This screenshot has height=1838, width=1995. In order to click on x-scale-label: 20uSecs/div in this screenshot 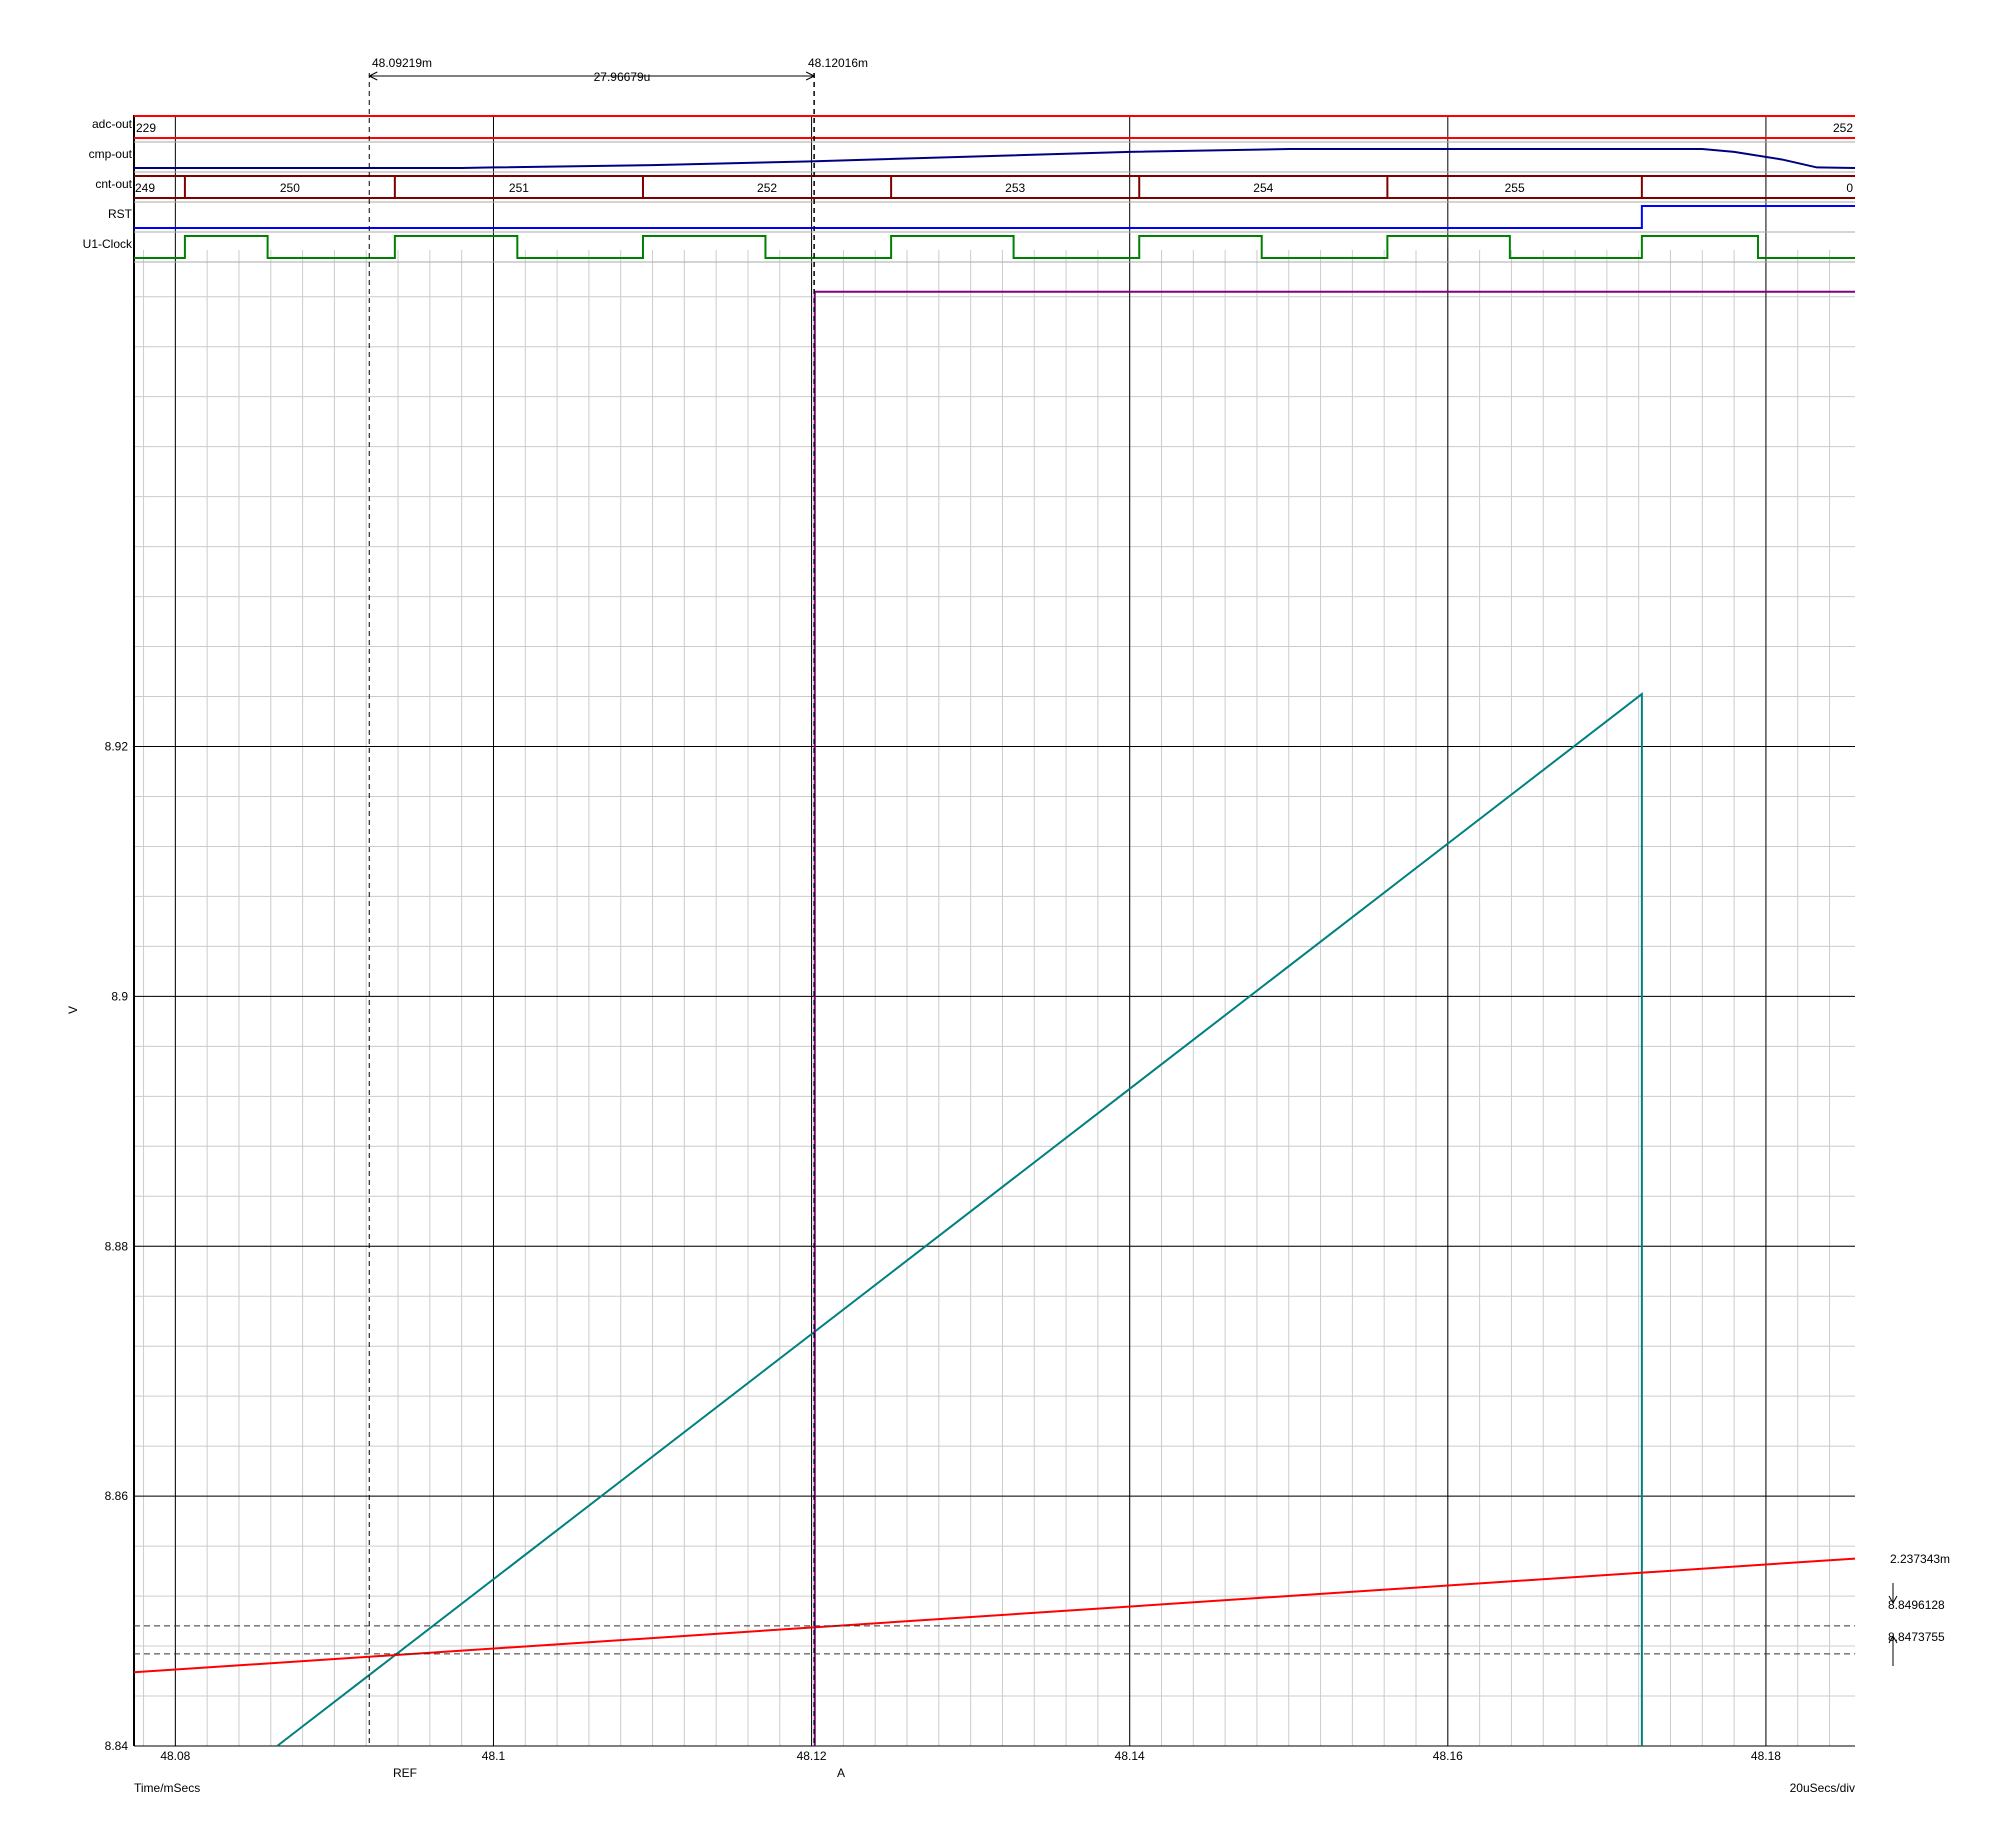, I will do `click(1822, 1788)`.